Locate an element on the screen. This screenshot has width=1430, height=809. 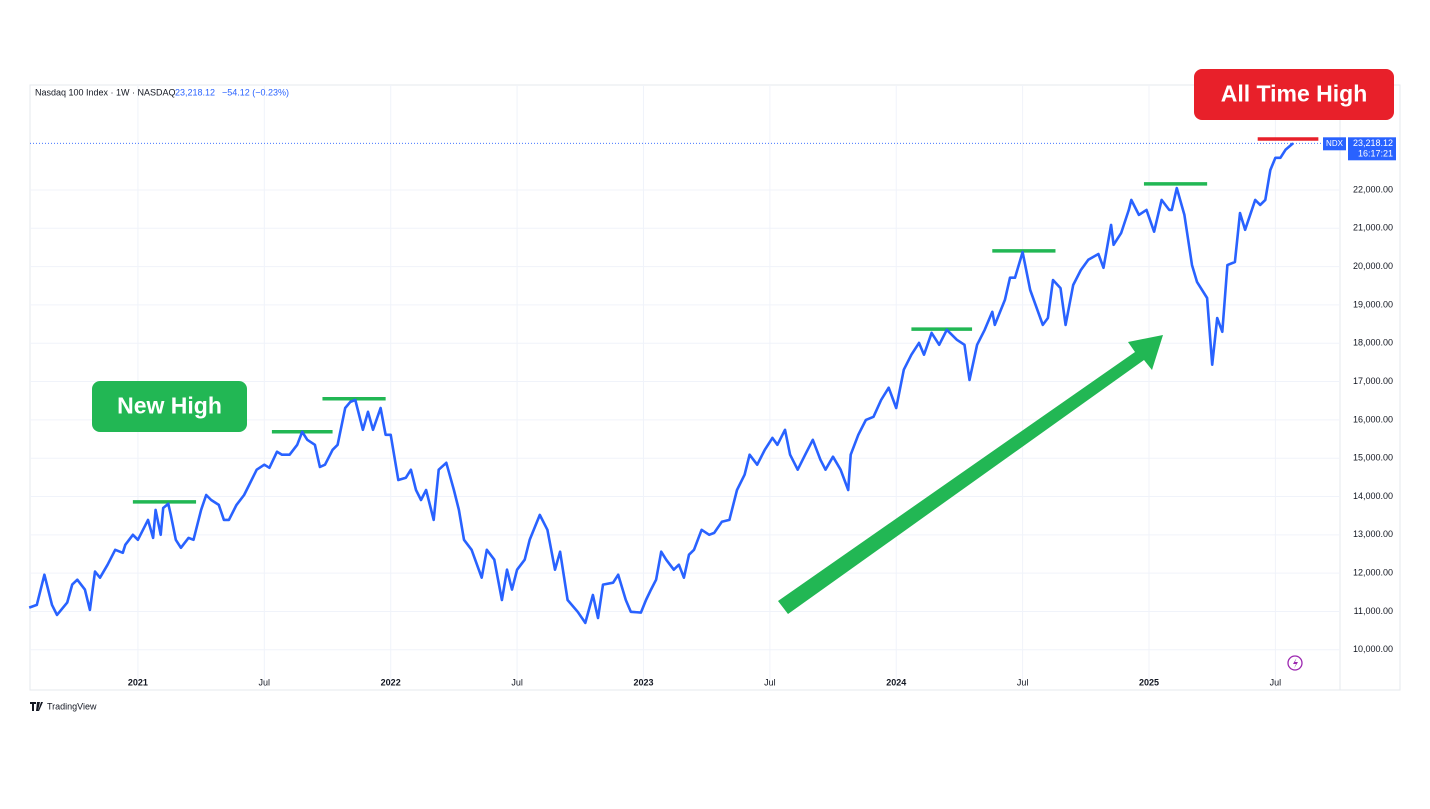
price-tag is located at coordinates (1372, 149).